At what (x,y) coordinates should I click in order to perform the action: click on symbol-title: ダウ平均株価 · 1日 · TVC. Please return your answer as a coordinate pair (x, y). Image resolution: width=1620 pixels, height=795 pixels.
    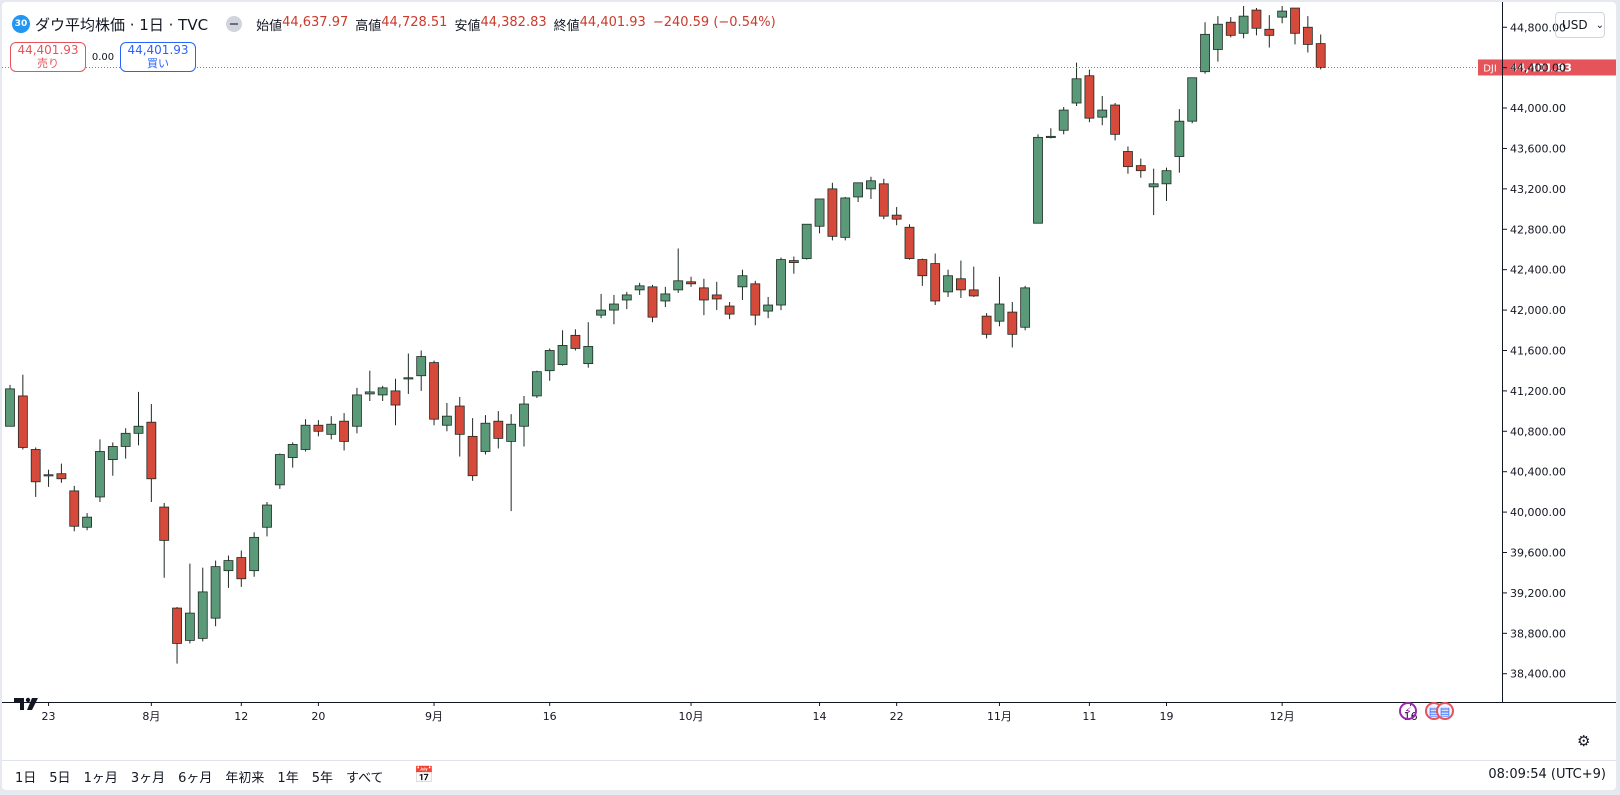
    Looking at the image, I should click on (122, 24).